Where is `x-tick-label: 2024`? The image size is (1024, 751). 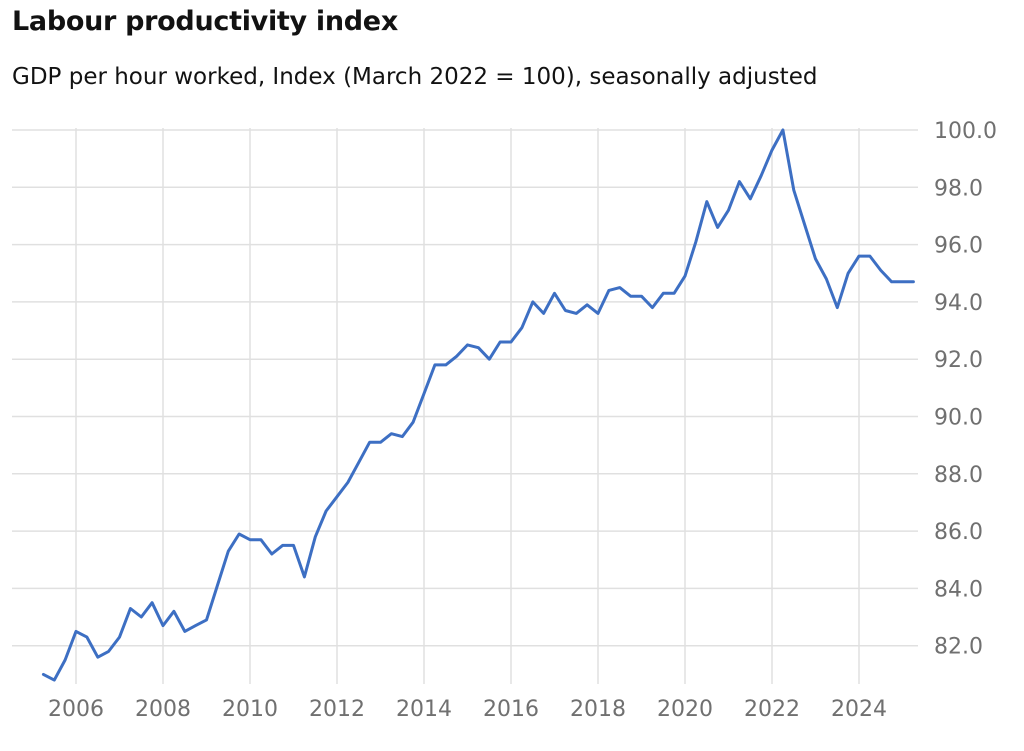
x-tick-label: 2024 is located at coordinates (859, 709).